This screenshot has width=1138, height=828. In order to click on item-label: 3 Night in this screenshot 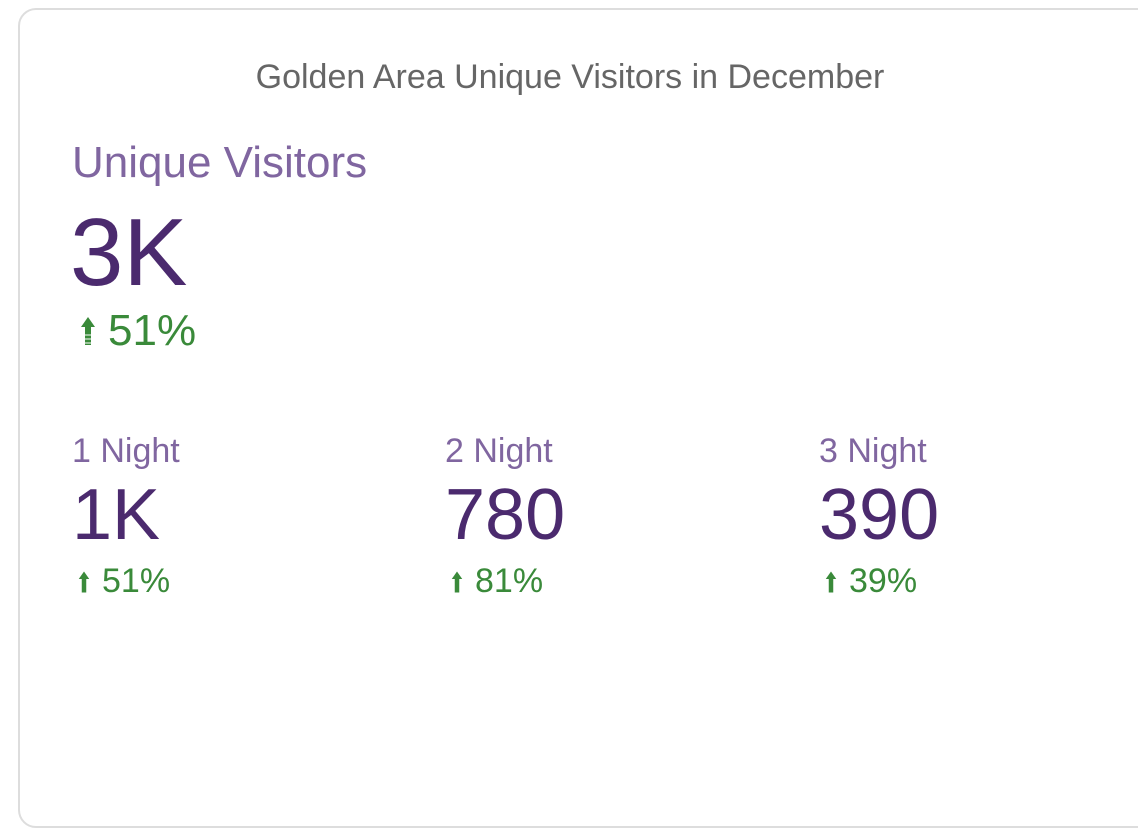, I will do `click(873, 451)`.